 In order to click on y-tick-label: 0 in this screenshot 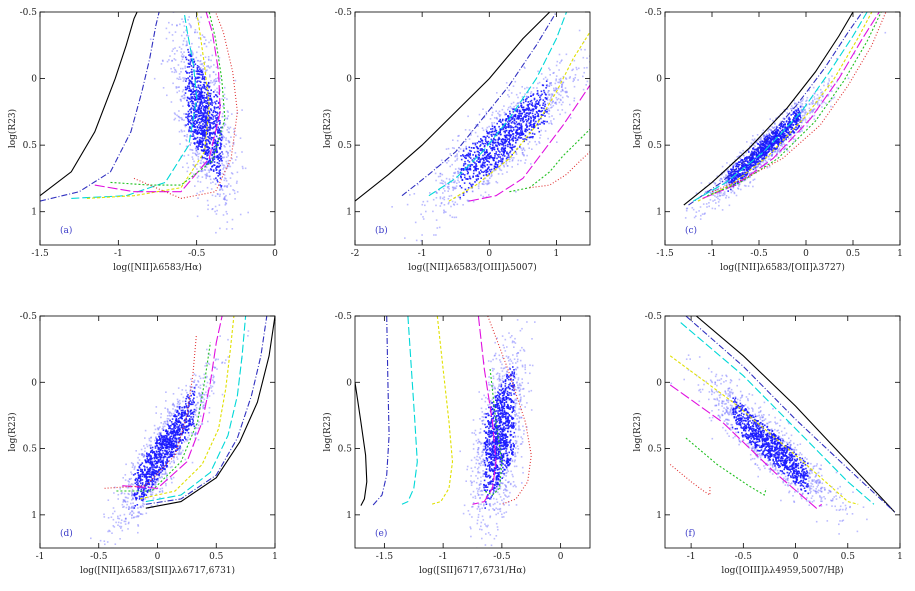, I will do `click(34, 80)`.